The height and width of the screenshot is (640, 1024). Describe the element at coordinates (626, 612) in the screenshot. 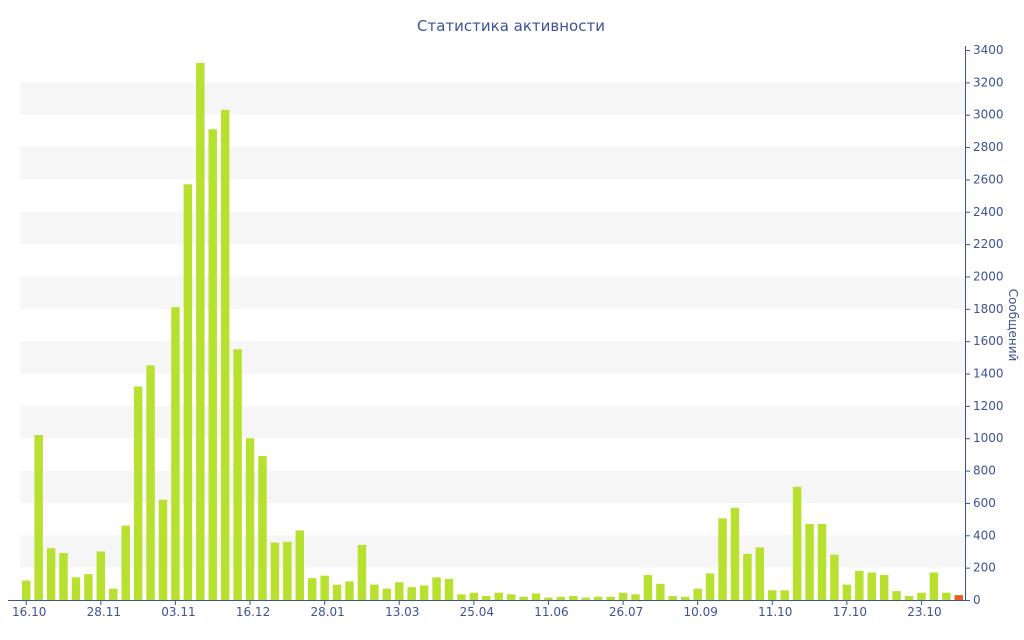

I see `x-tick-label: 26.07` at that location.